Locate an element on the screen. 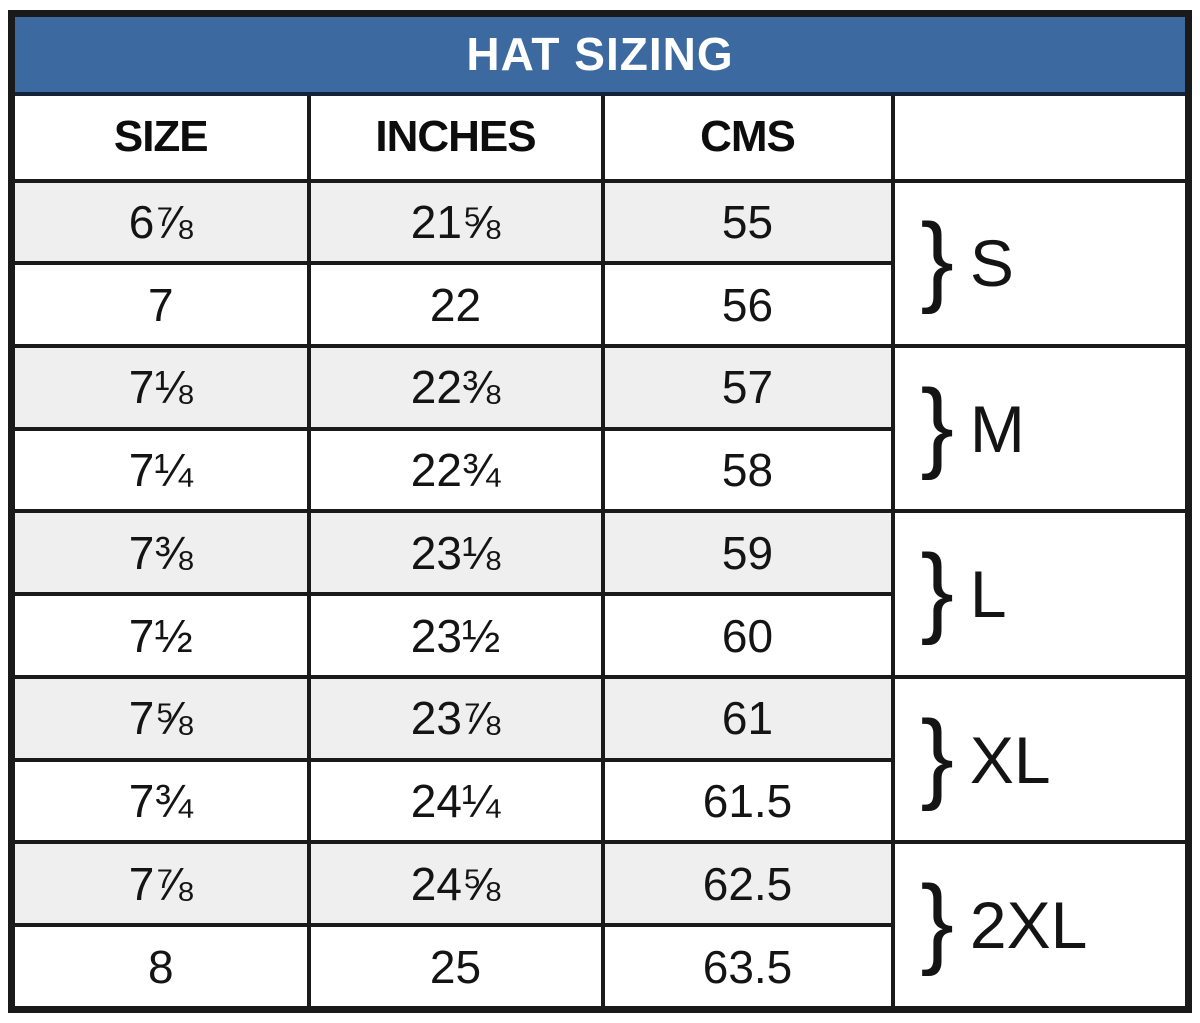 The image size is (1200, 1023). size-cell: 7¾ is located at coordinates (160, 801).